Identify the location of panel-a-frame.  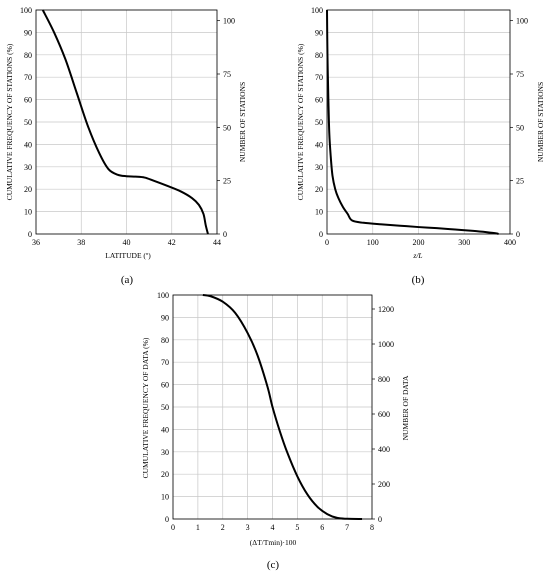
(126, 122).